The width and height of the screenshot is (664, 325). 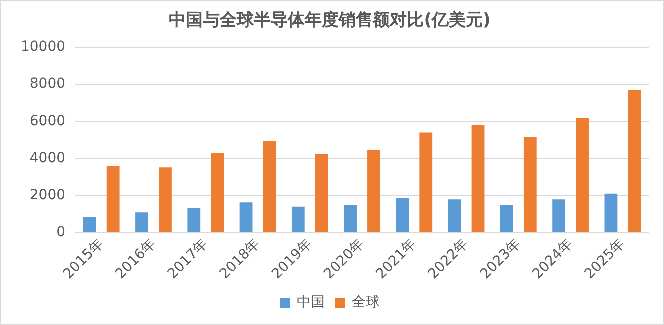 I want to click on legend-label: 全球, so click(x=366, y=302).